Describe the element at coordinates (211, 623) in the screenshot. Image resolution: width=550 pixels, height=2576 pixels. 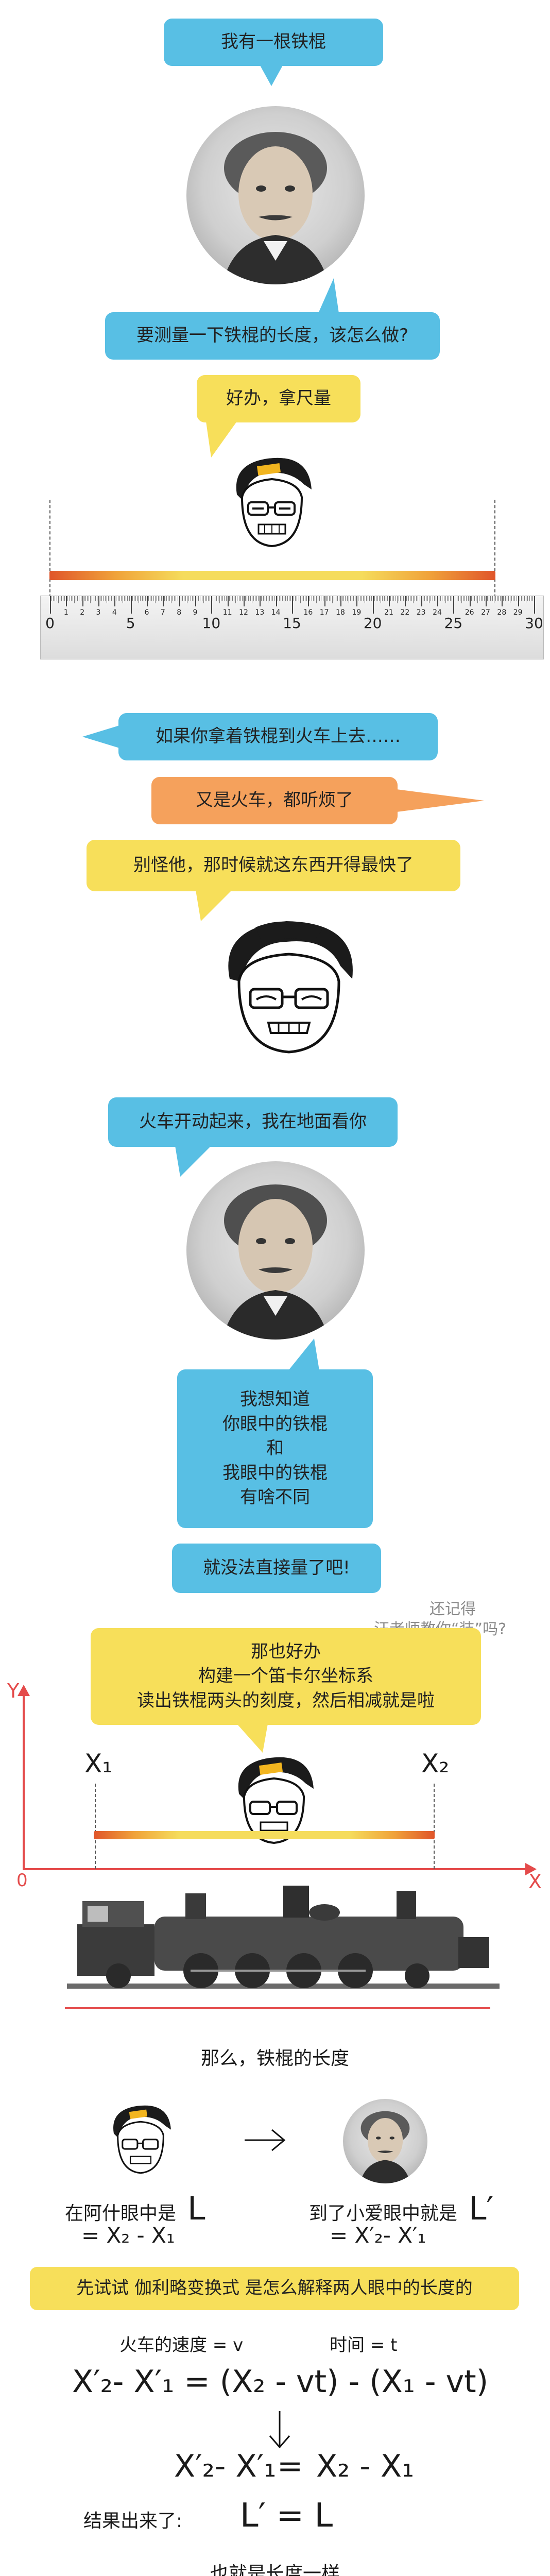
I see `ruler-tick-label: 10` at that location.